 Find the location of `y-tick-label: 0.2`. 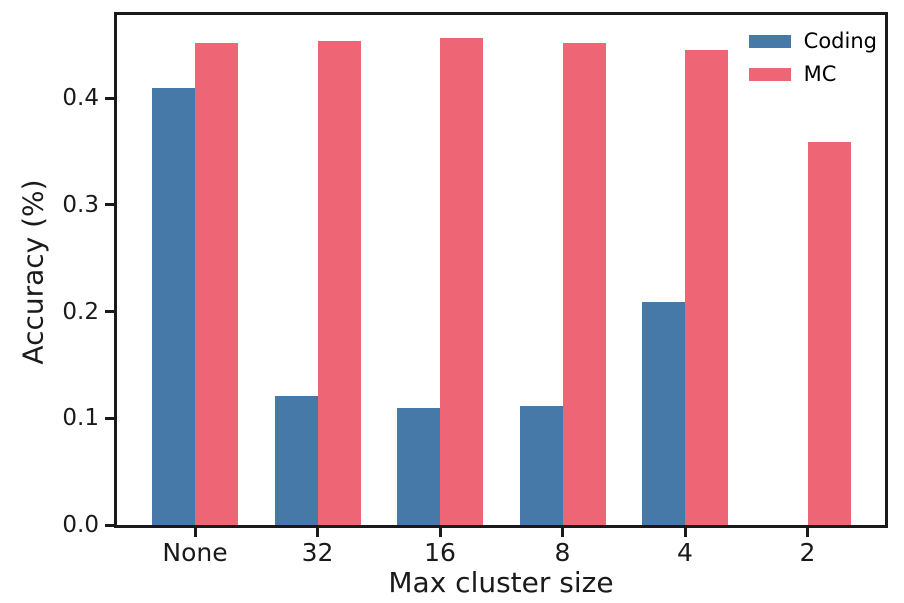

y-tick-label: 0.2 is located at coordinates (80, 311).